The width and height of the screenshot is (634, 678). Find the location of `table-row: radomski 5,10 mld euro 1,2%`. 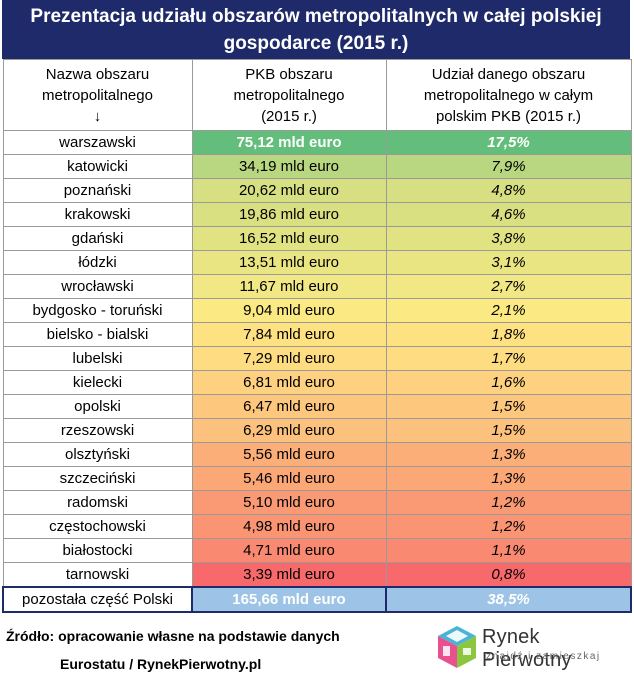

table-row: radomski 5,10 mld euro 1,2% is located at coordinates (317, 502).